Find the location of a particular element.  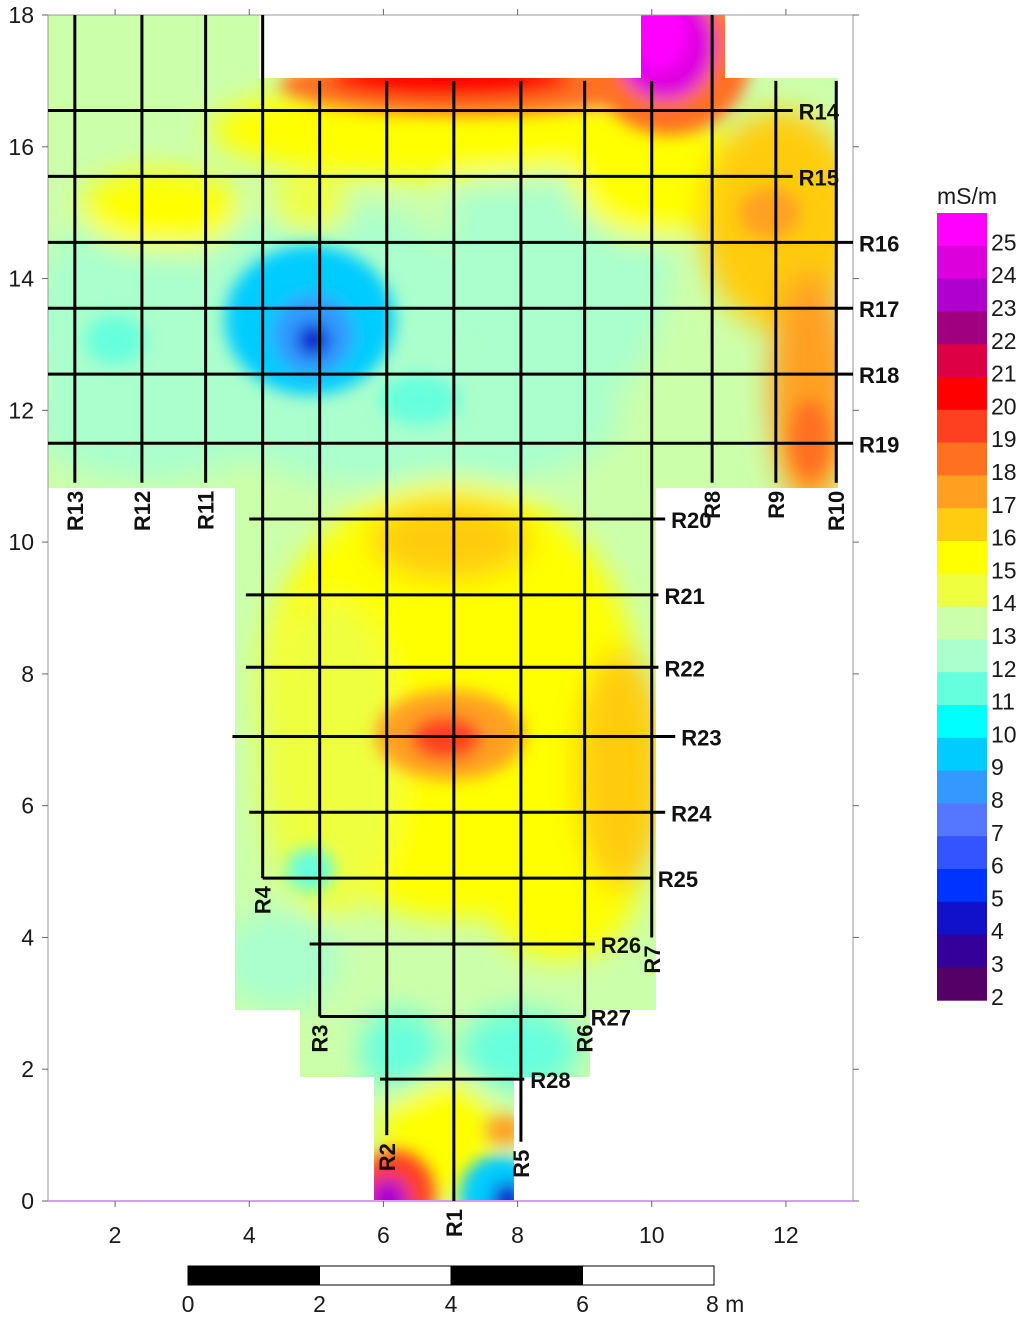

legend-value: 4 is located at coordinates (997, 931).